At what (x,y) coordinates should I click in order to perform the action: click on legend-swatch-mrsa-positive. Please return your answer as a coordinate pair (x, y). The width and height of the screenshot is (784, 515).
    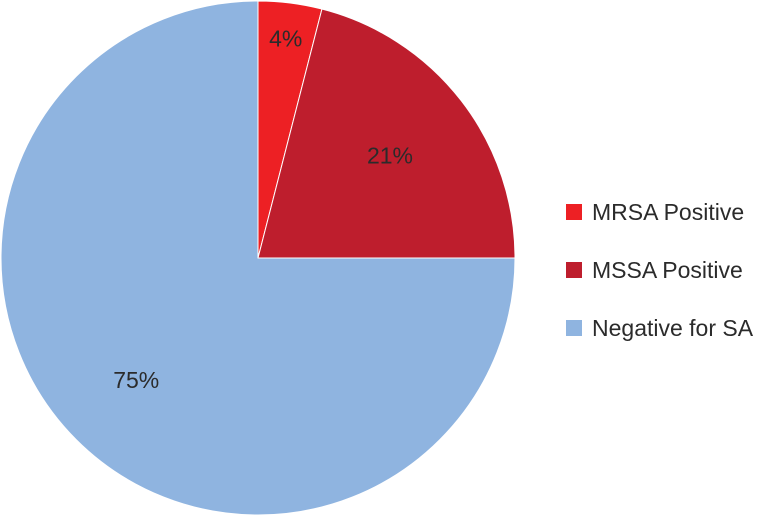
    Looking at the image, I should click on (574, 212).